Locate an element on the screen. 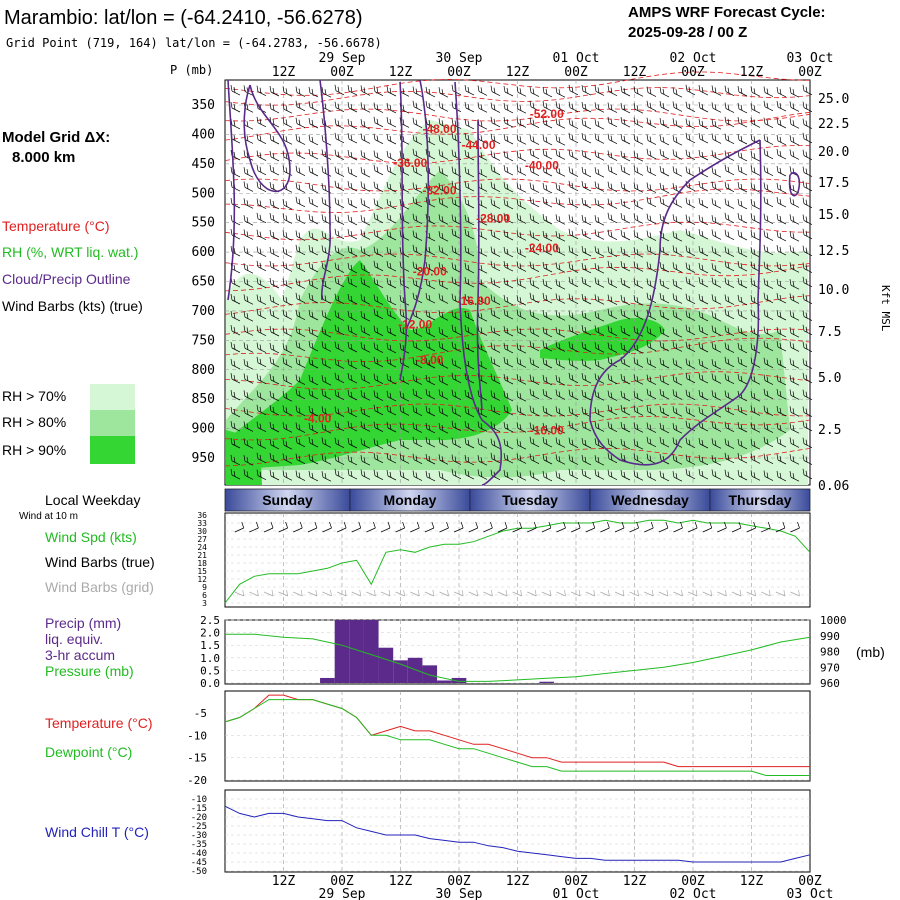 This screenshot has height=900, width=900. wind-barb-grid is located at coordinates (565, 593).